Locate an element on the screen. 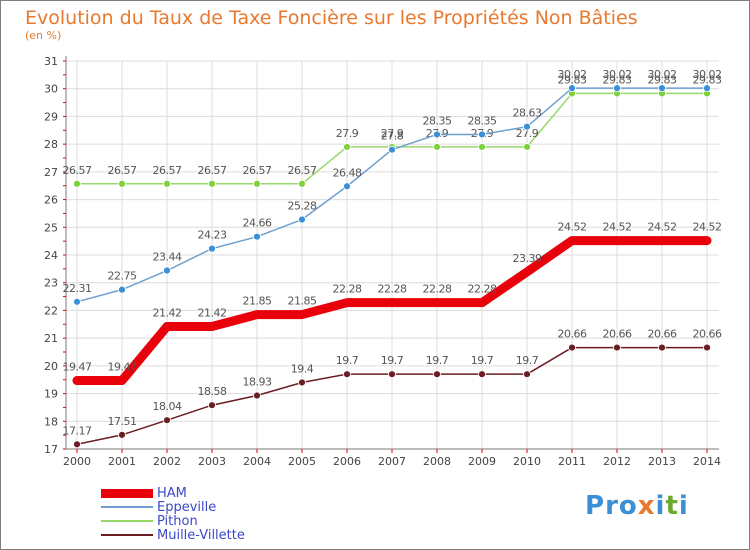 The width and height of the screenshot is (750, 550). data-label-eppeville: 28.63 is located at coordinates (527, 113).